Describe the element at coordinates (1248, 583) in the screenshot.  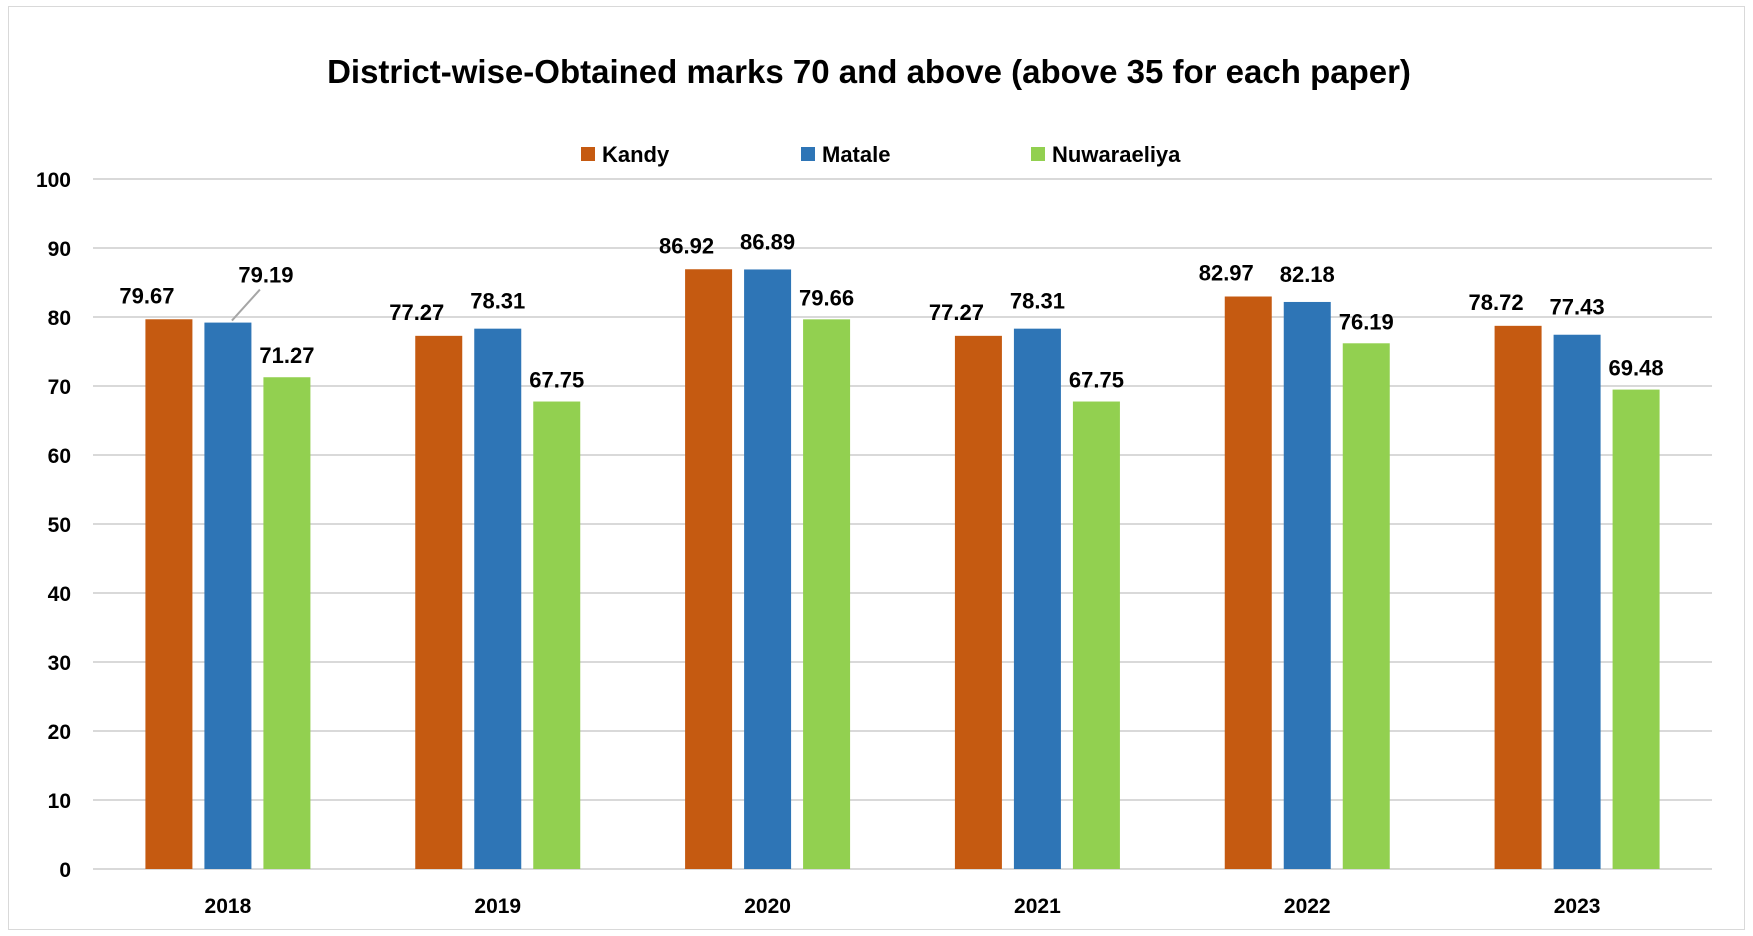
I see `bar-kandy-2022` at that location.